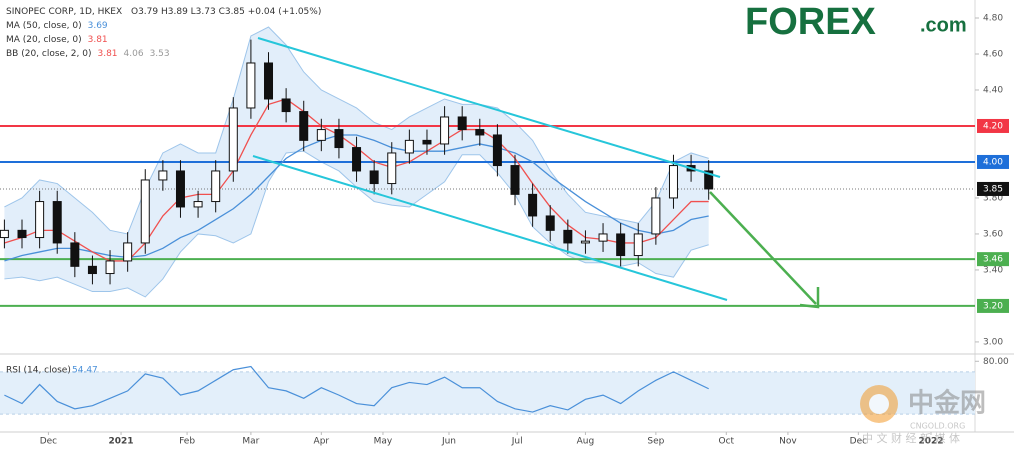 The width and height of the screenshot is (1014, 456). Describe the element at coordinates (993, 18) in the screenshot. I see `y-tick-label: 4.80` at that location.